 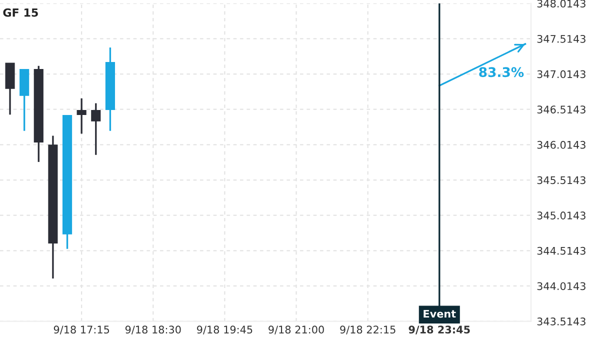 I want to click on y-tick-label: 348.0143, so click(x=561, y=4).